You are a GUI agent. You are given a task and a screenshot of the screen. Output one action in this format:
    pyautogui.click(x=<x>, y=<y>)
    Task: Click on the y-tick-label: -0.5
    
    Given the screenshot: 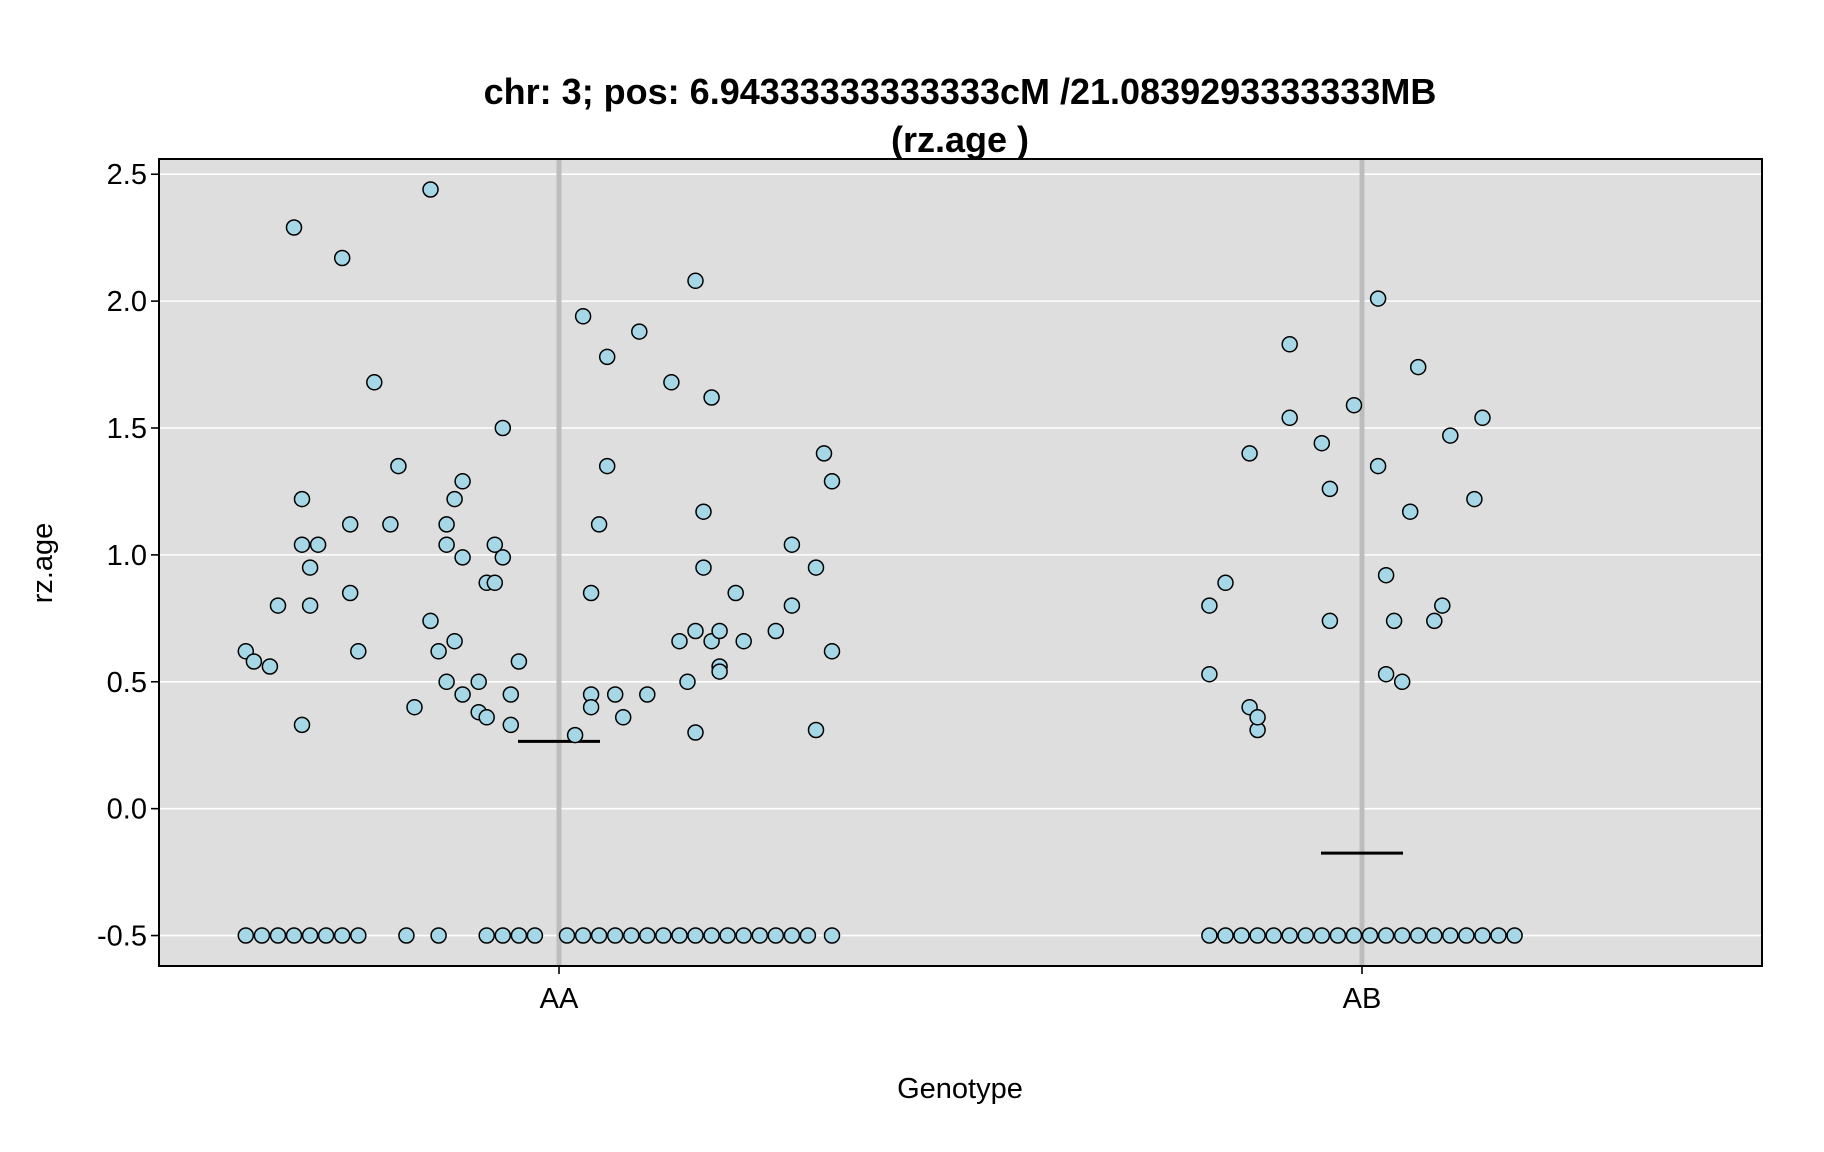 What is the action you would take?
    pyautogui.click(x=122, y=937)
    